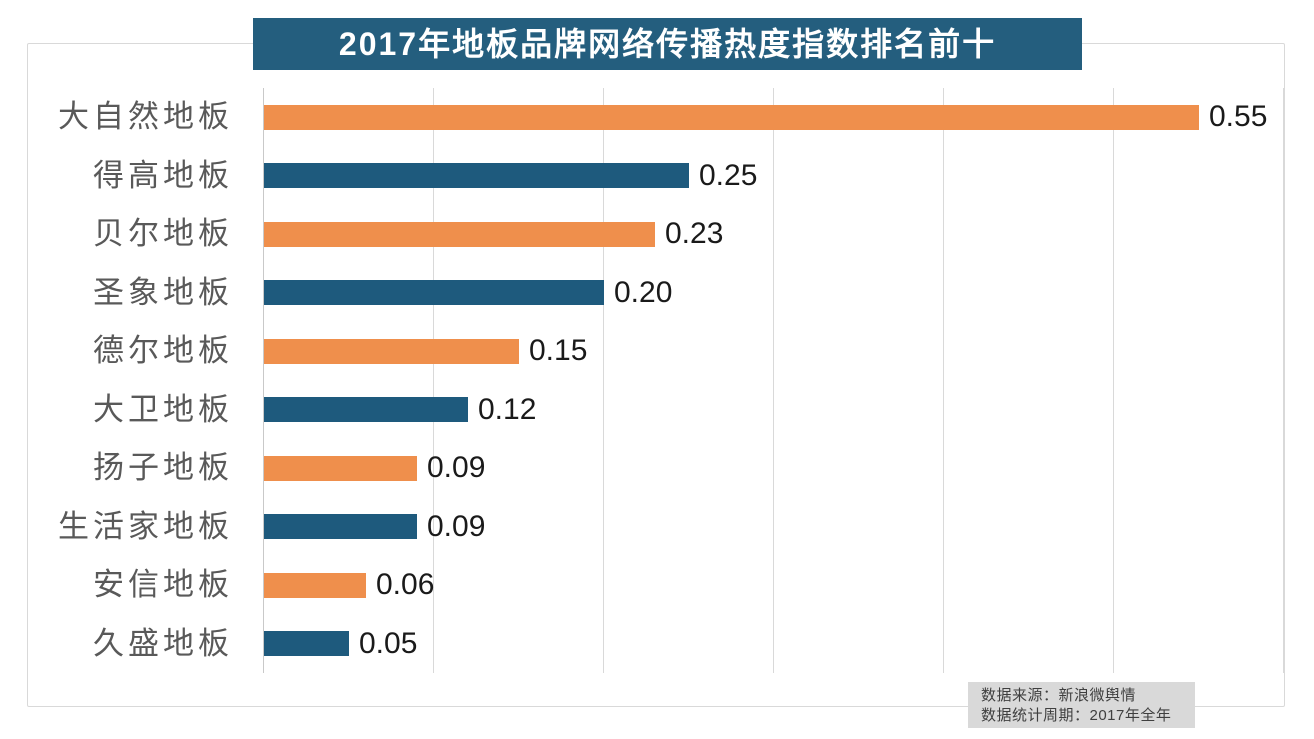  I want to click on bar-row: 大自然地板 0.55, so click(670, 117).